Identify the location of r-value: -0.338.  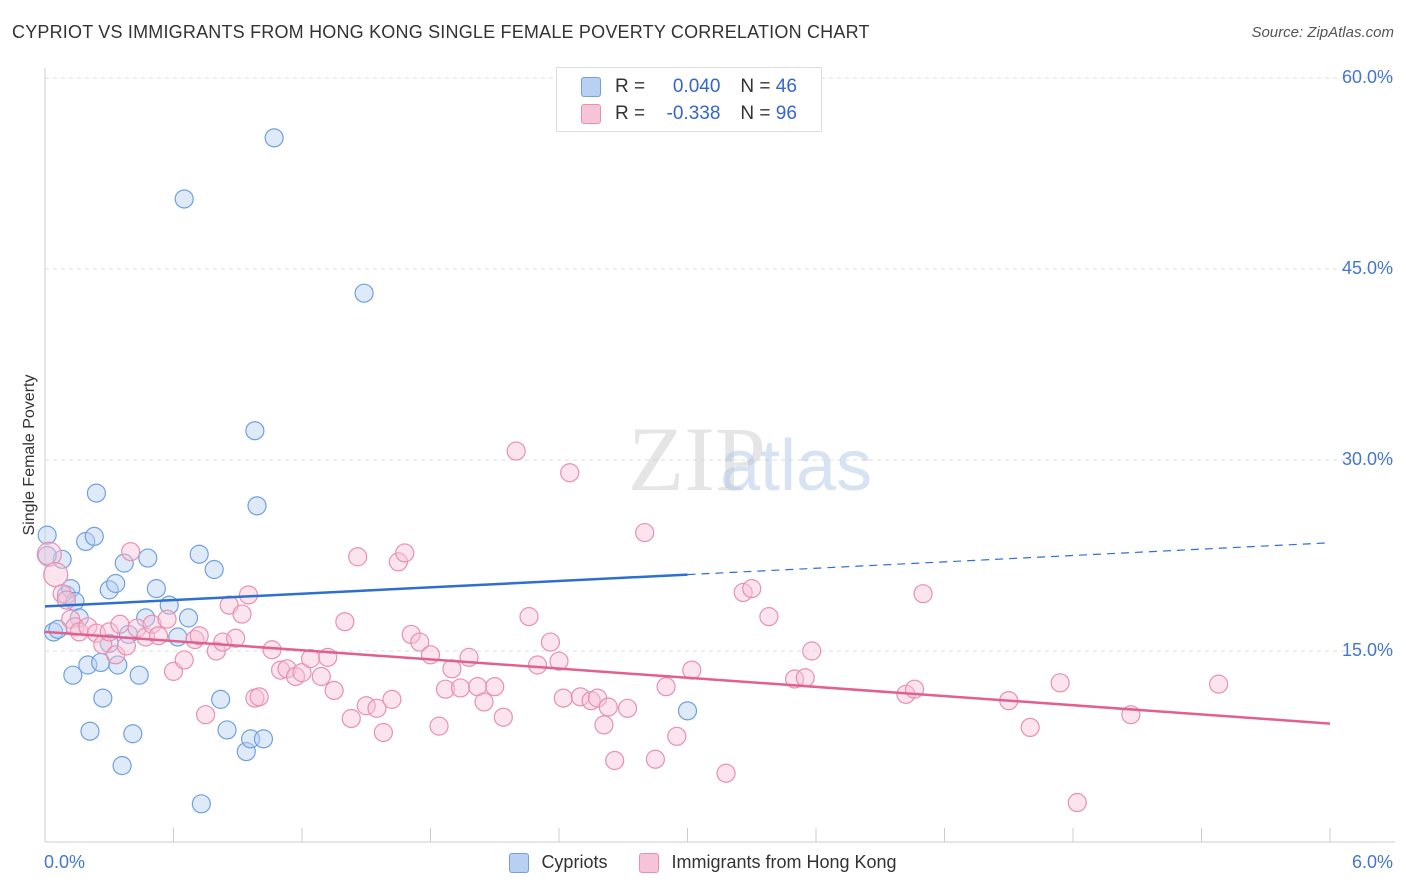
(693, 113).